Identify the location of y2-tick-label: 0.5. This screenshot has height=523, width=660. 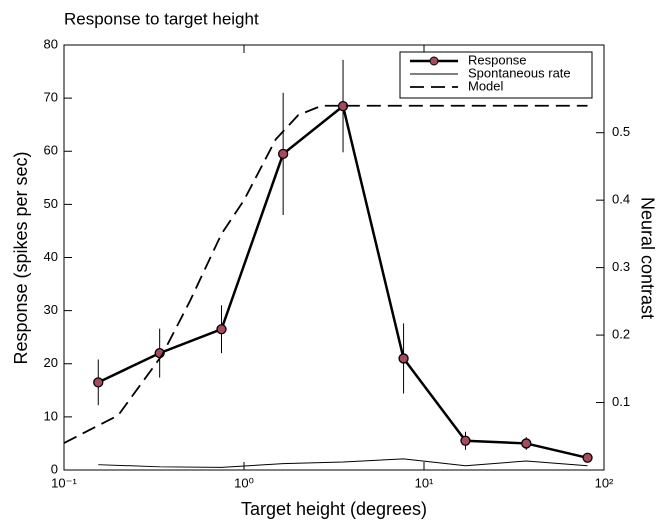
(621, 131).